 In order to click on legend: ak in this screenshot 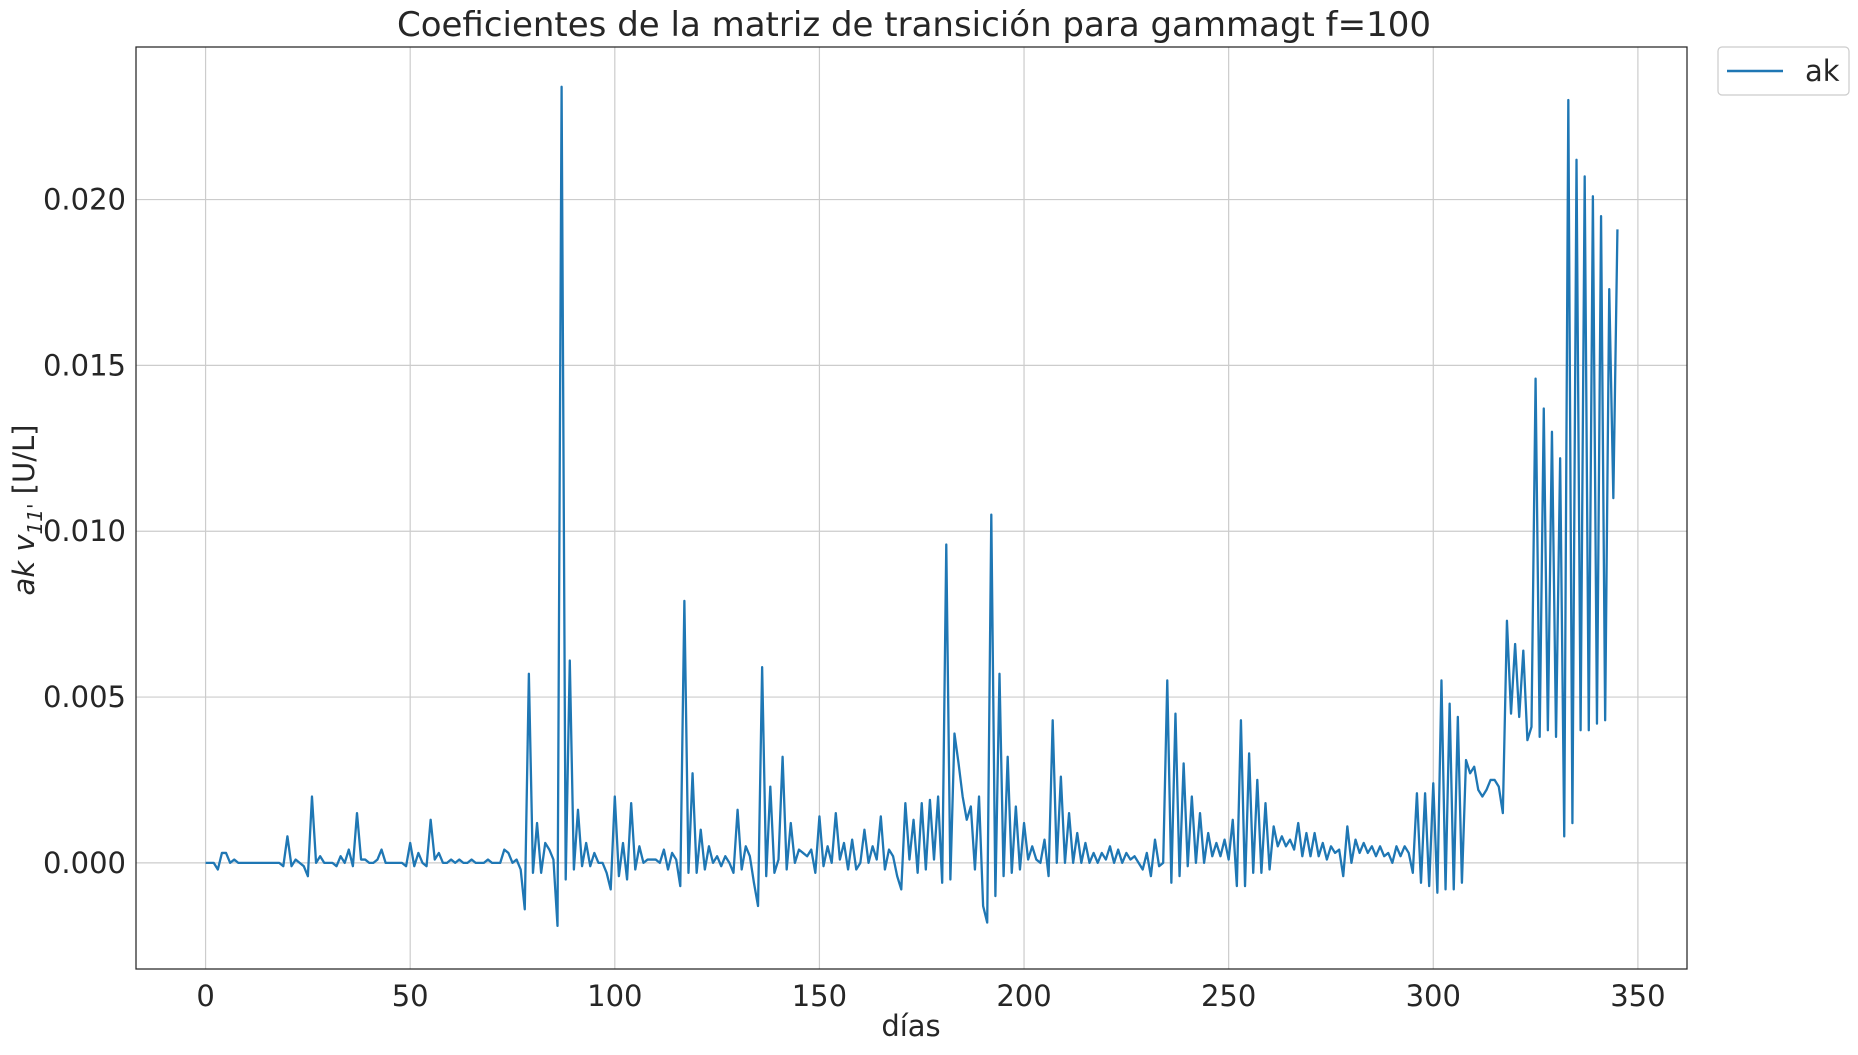, I will do `click(1783, 71)`.